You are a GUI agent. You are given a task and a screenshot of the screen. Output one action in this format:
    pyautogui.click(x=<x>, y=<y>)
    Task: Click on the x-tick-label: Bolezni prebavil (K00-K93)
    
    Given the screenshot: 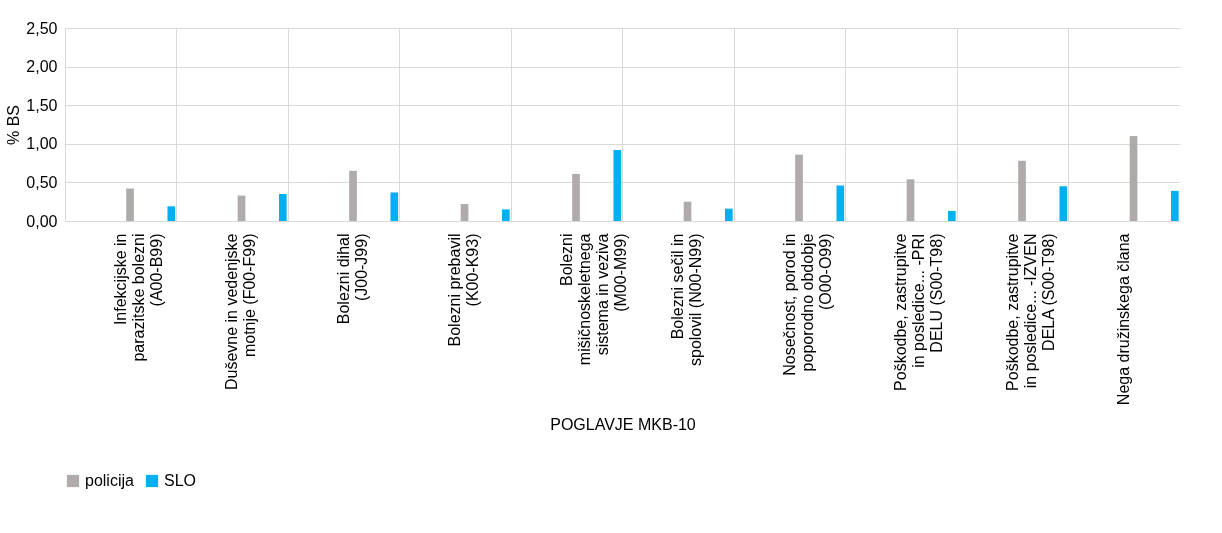 What is the action you would take?
    pyautogui.click(x=464, y=290)
    